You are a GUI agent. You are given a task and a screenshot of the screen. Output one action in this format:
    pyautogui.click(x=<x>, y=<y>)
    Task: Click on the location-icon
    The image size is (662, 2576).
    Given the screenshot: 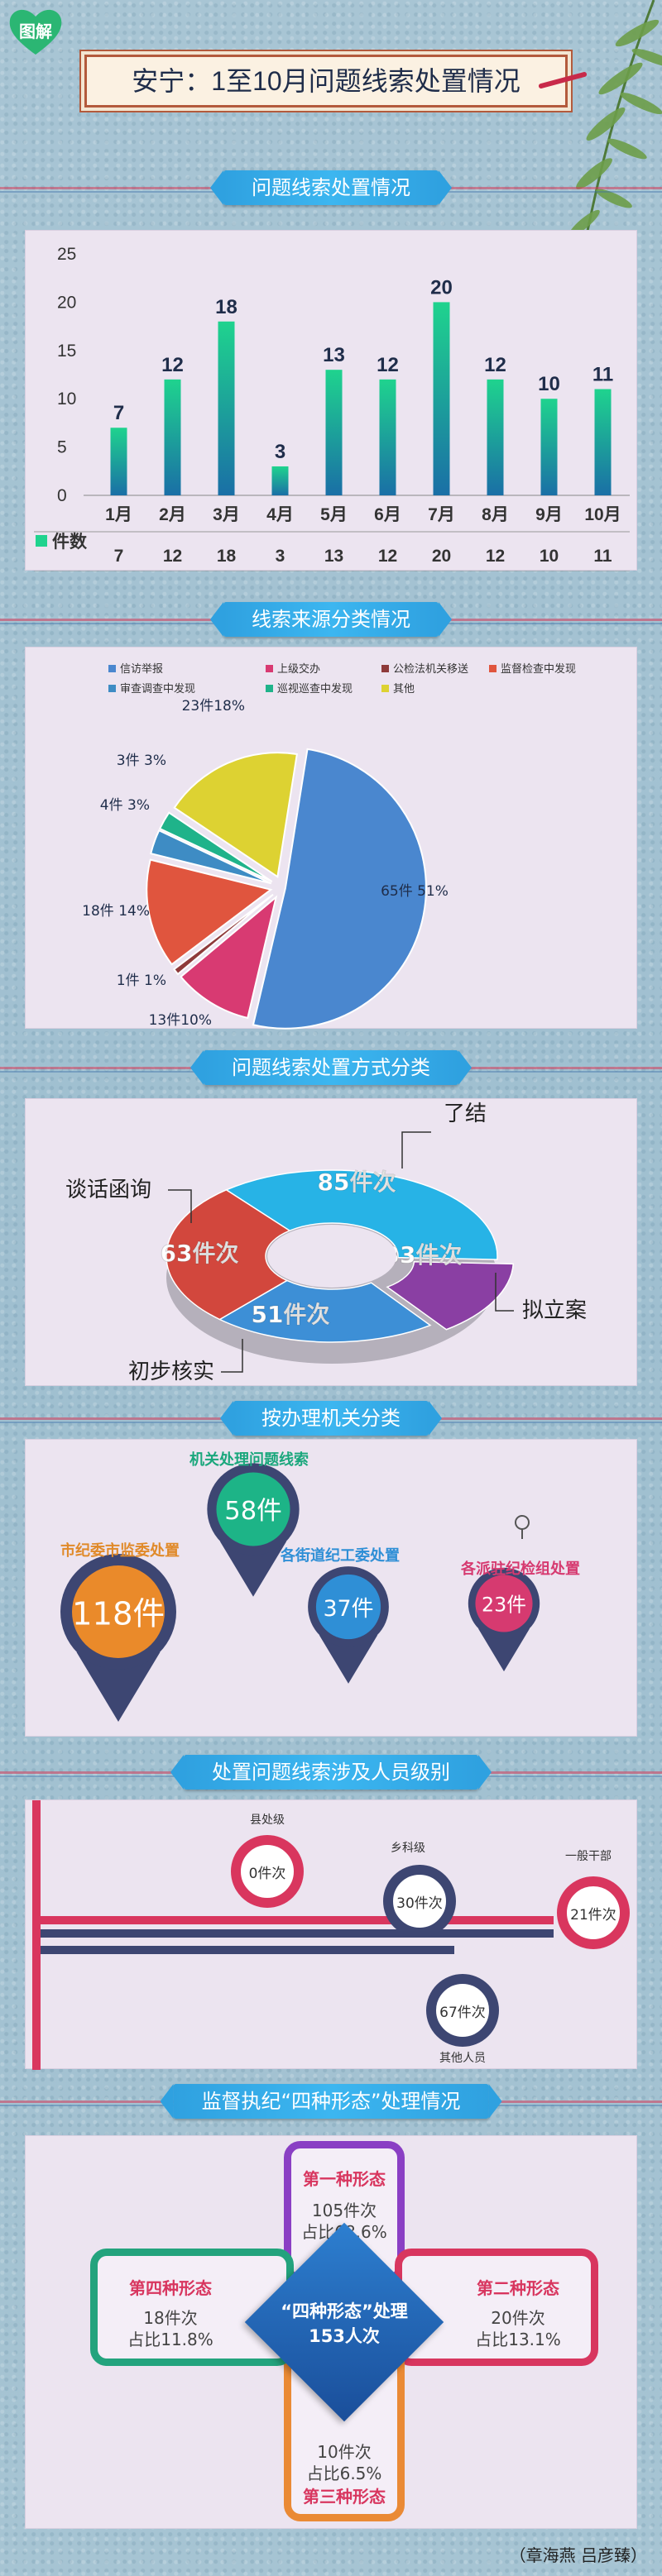 What is the action you would take?
    pyautogui.click(x=522, y=1522)
    